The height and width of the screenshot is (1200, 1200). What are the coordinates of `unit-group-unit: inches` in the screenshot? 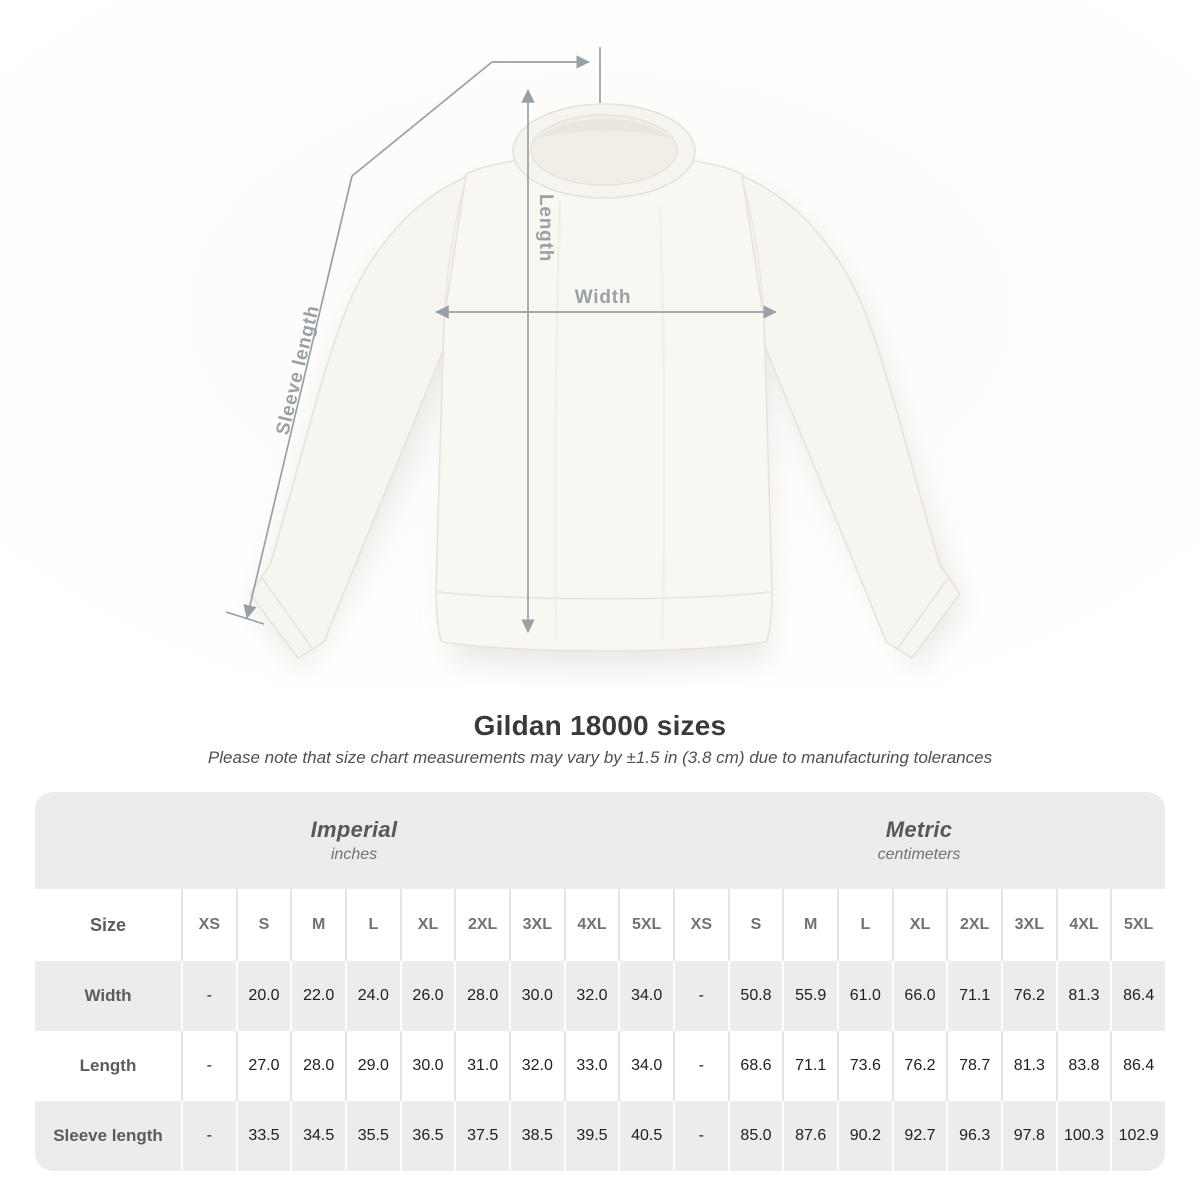 It's located at (354, 854).